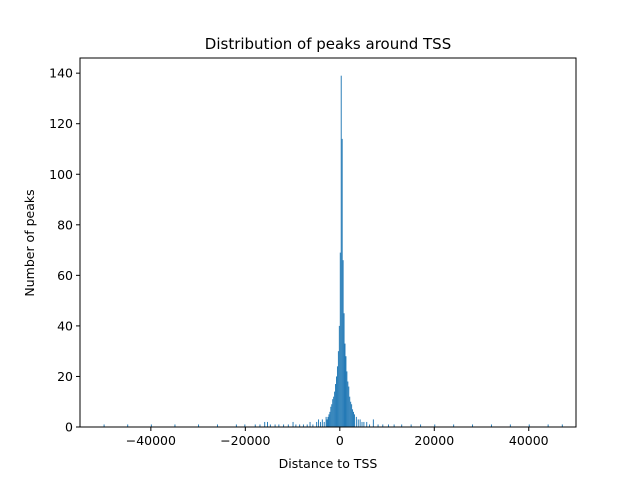  Describe the element at coordinates (151, 440) in the screenshot. I see `x-tick-label: −40000` at that location.